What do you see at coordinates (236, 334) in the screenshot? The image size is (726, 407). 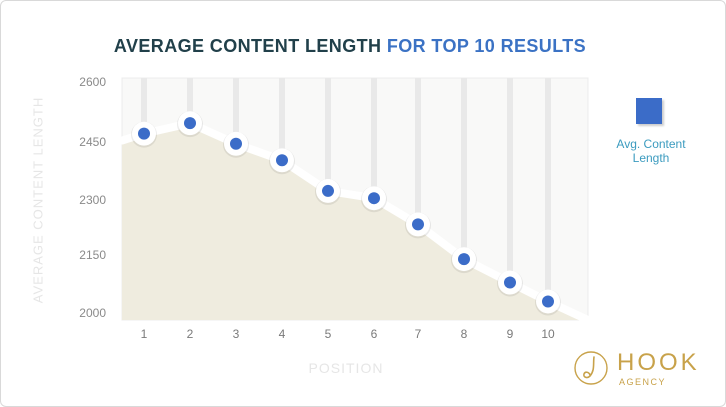 I see `x-tick-label: 3` at bounding box center [236, 334].